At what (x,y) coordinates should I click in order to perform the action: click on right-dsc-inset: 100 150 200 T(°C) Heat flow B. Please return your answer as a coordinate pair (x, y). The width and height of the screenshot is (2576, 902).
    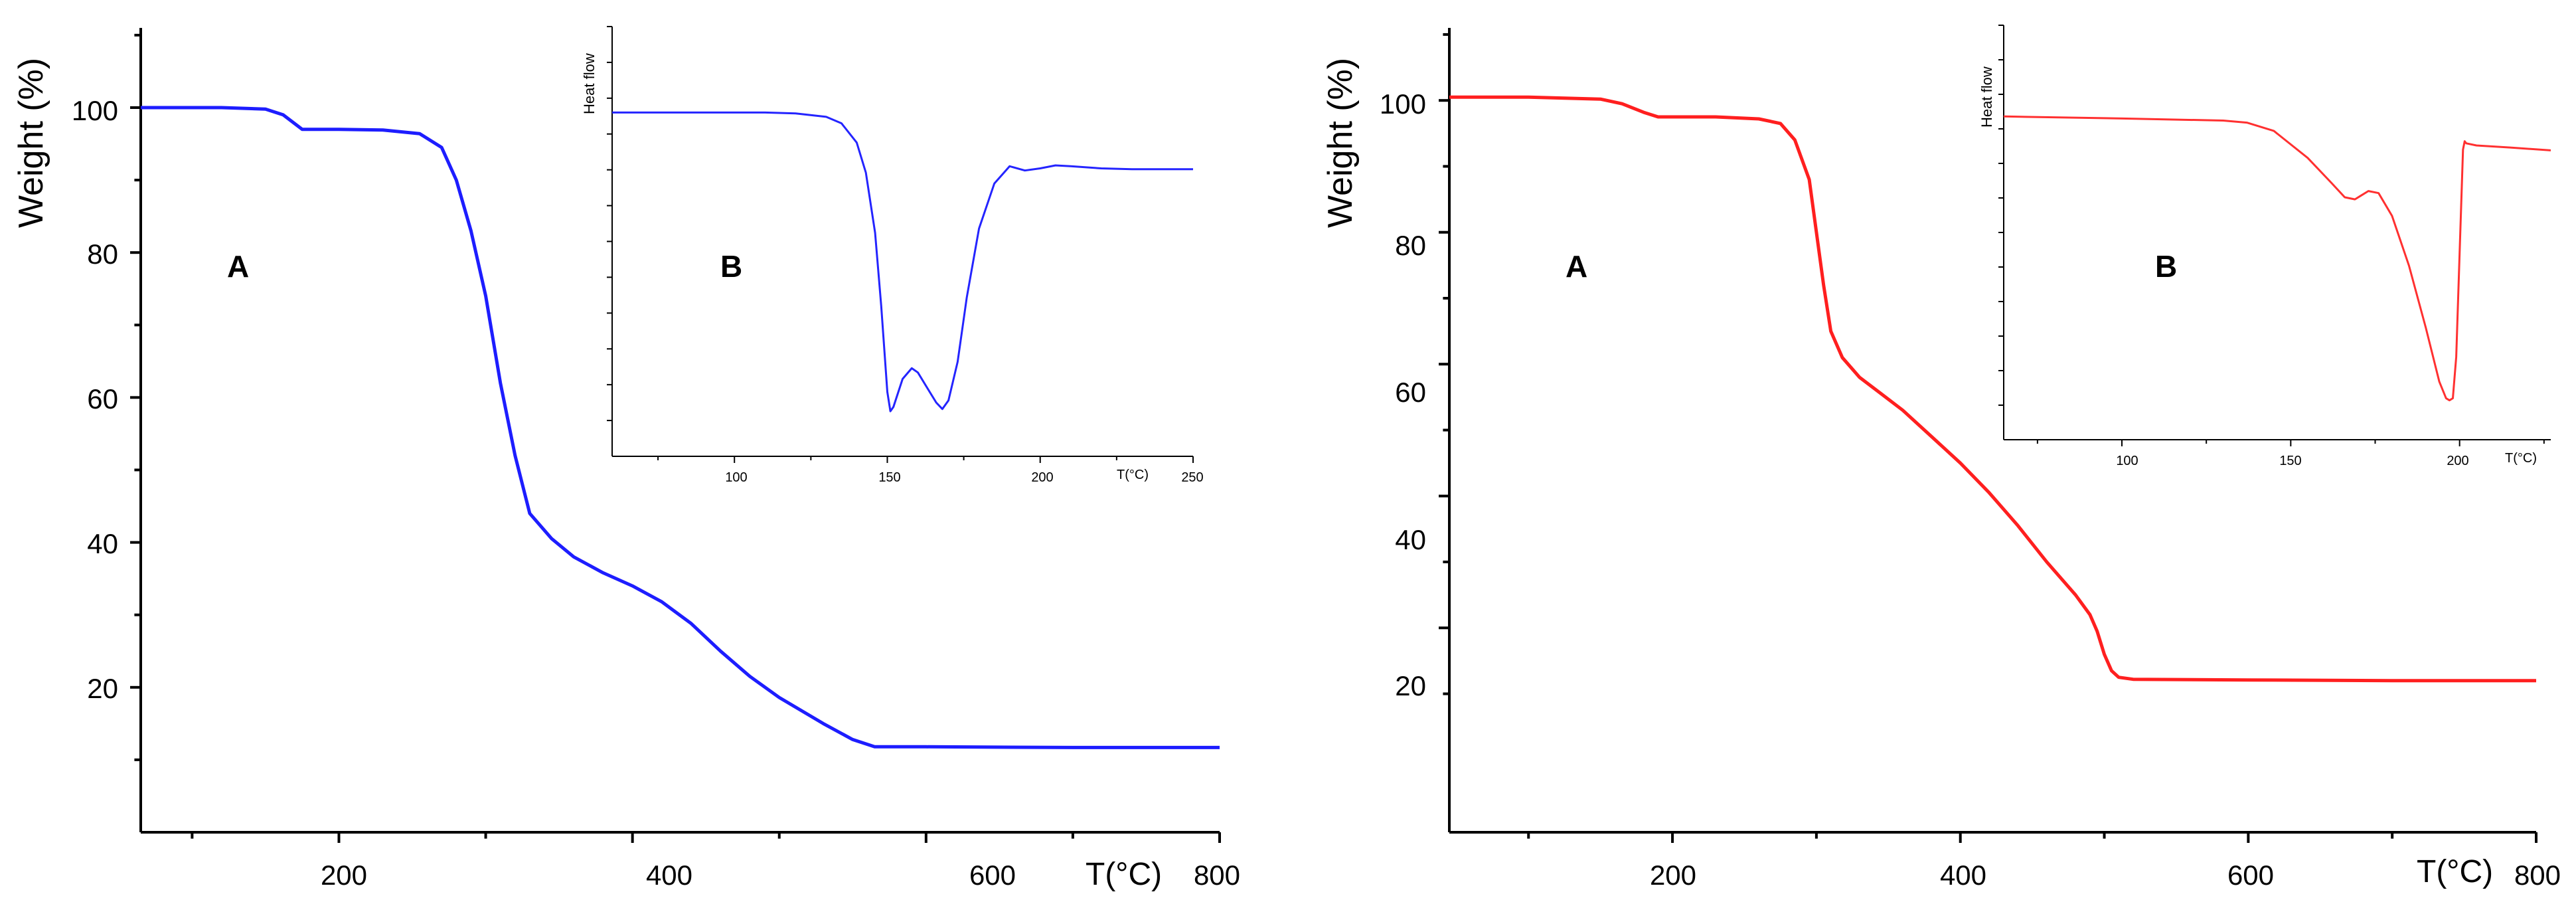
    Looking at the image, I should click on (2264, 246).